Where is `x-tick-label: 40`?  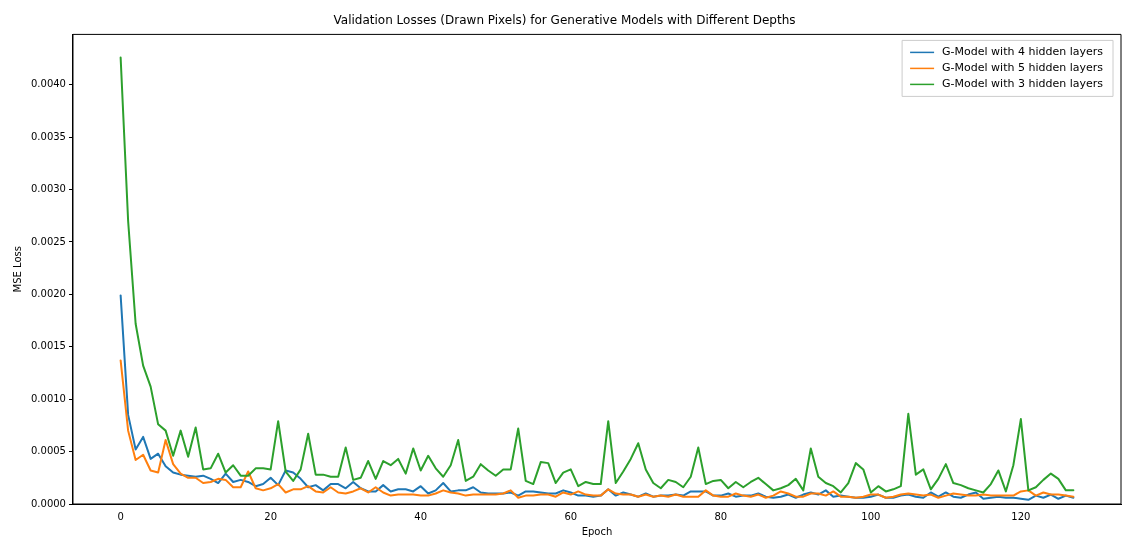 x-tick-label: 40 is located at coordinates (421, 516).